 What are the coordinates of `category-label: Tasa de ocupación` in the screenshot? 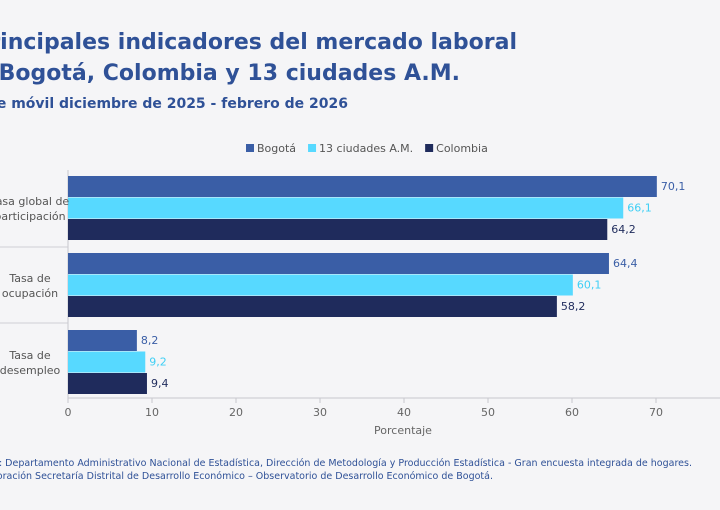 It's located at (30, 286).